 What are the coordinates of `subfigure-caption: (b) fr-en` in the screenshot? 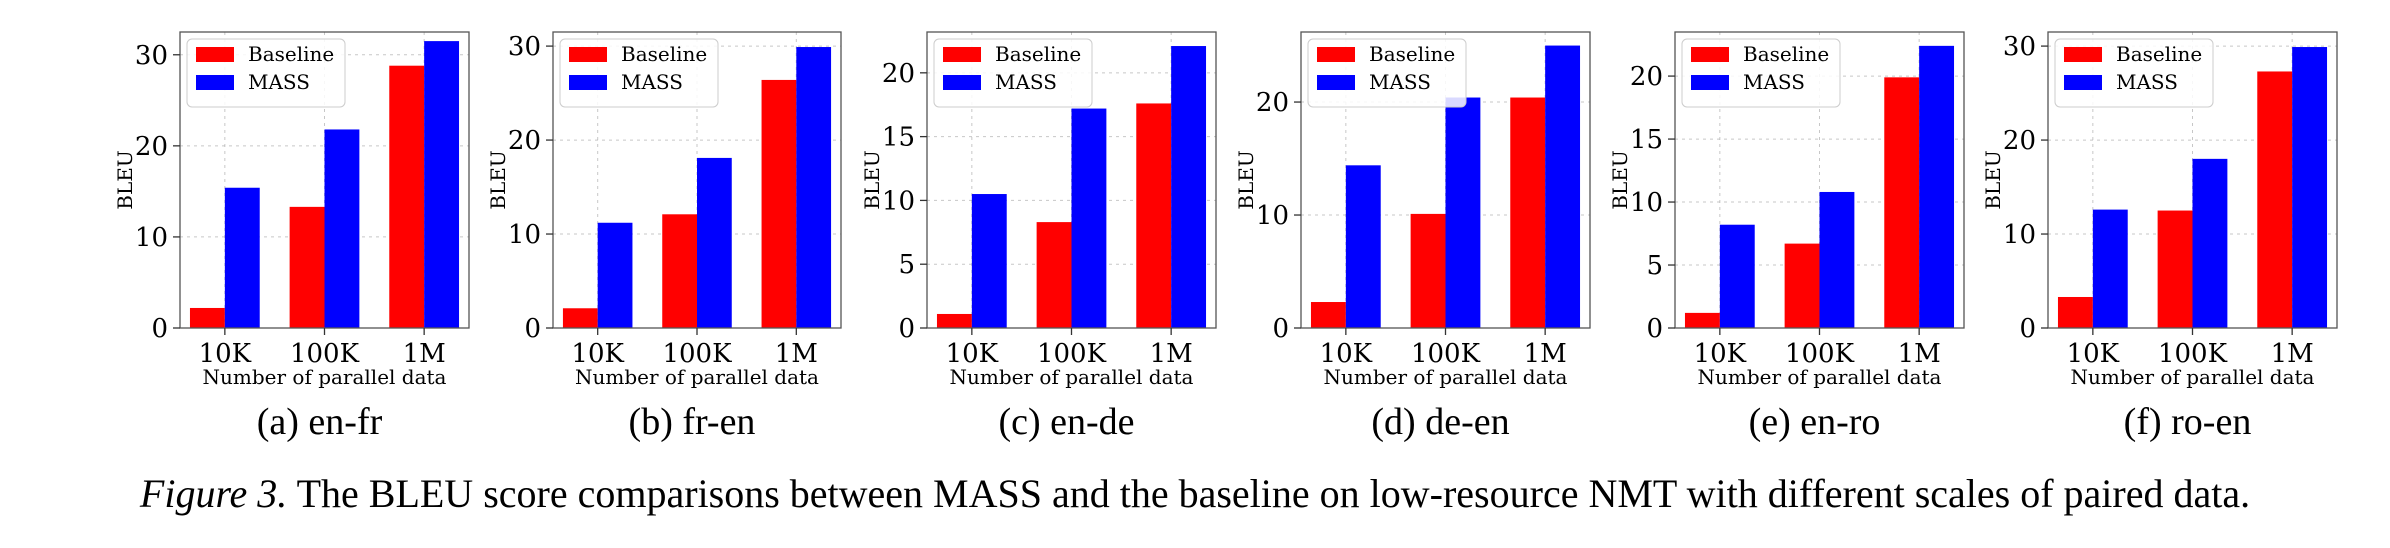 It's located at (692, 422).